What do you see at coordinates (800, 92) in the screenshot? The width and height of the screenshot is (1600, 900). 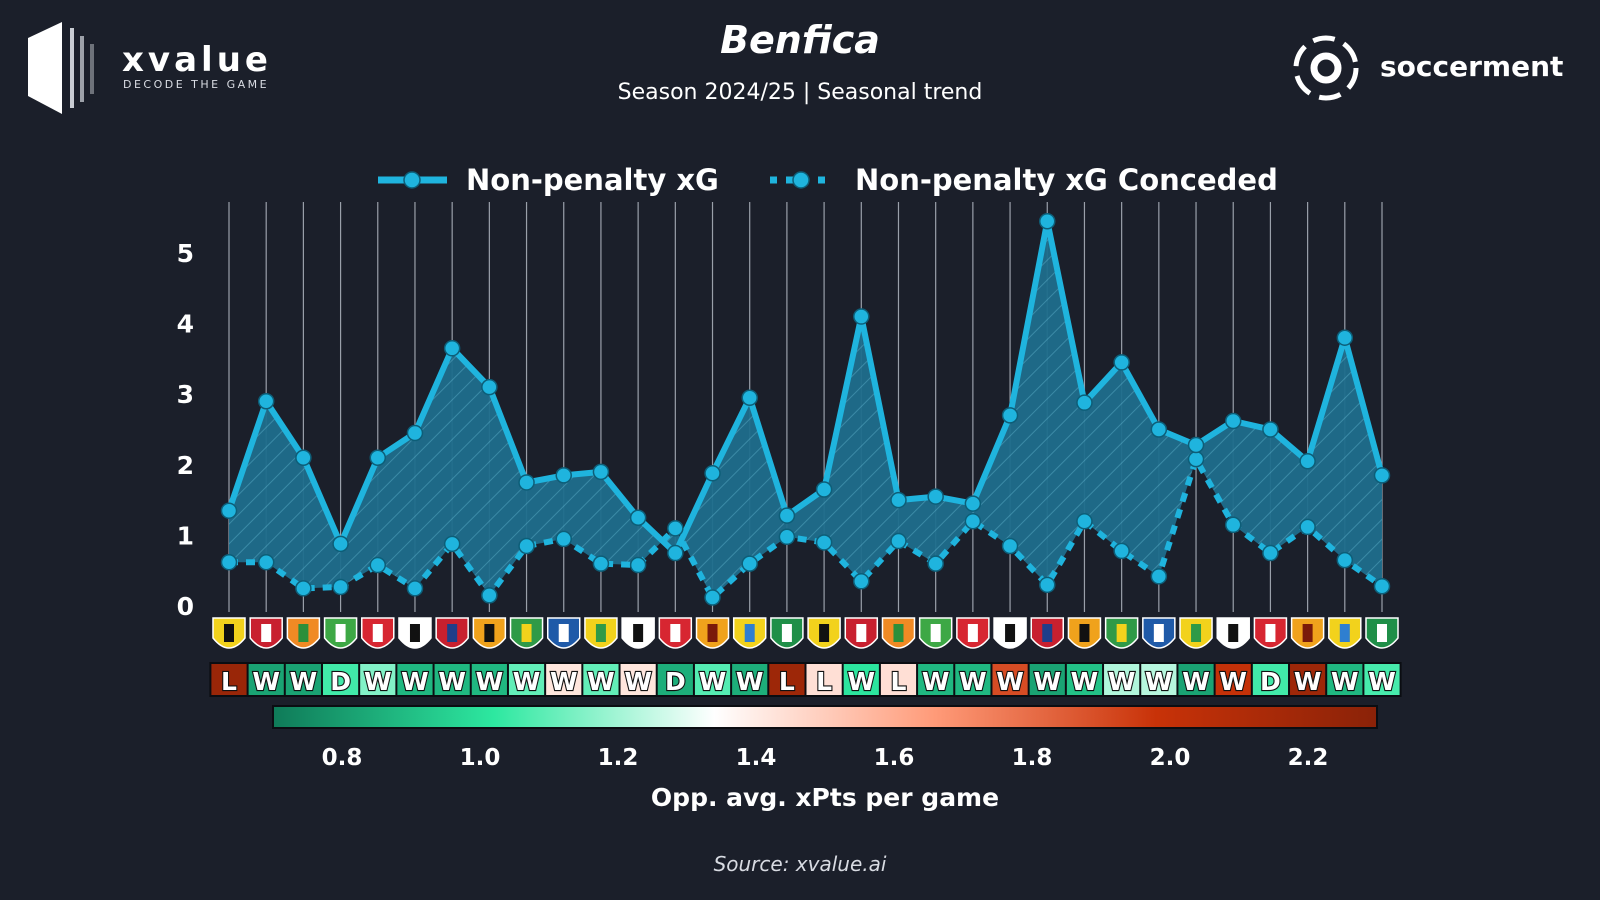 I see `chart-subtitle: Season 2024/25 | Seasonal trend` at bounding box center [800, 92].